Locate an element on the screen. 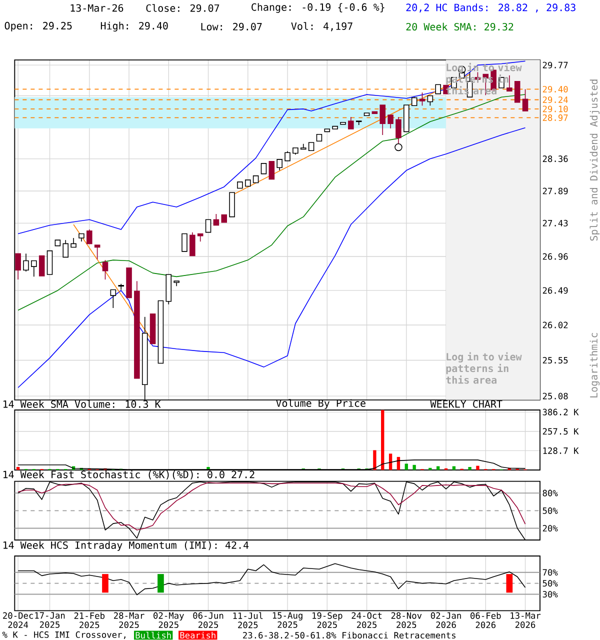  text: Close: 29.07 is located at coordinates (183, 8).